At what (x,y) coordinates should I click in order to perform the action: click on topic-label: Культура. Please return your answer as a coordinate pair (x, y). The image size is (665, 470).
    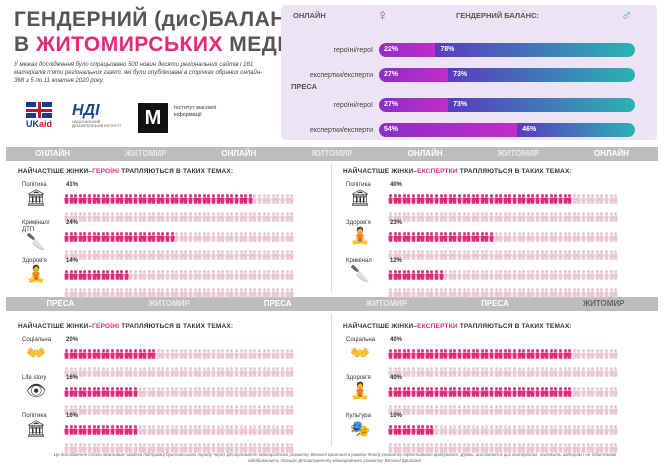
    Looking at the image, I should click on (358, 416).